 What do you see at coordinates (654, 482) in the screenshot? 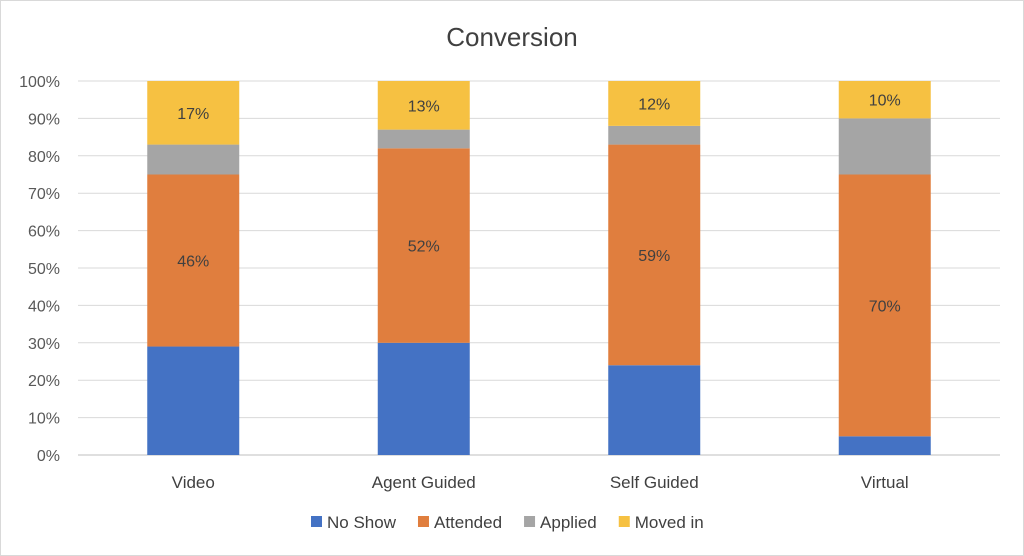
I see `x-tick-label: Self Guided` at bounding box center [654, 482].